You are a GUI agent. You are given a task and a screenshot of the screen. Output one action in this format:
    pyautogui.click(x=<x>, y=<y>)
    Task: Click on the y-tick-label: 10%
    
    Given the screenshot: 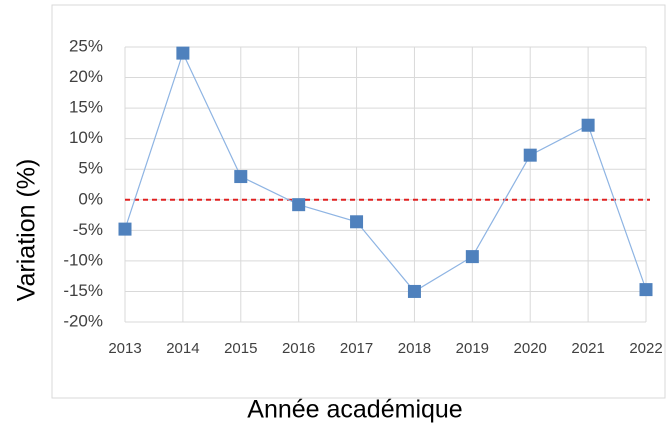 What is the action you would take?
    pyautogui.click(x=86, y=137)
    